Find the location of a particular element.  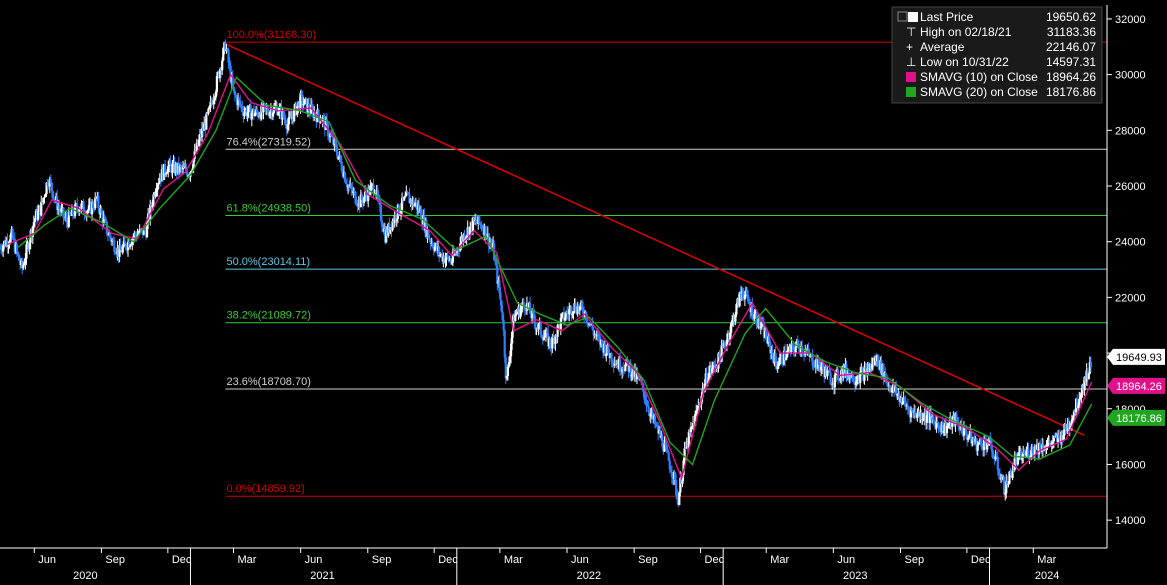

legend-value: 19650.62 is located at coordinates (1071, 17).